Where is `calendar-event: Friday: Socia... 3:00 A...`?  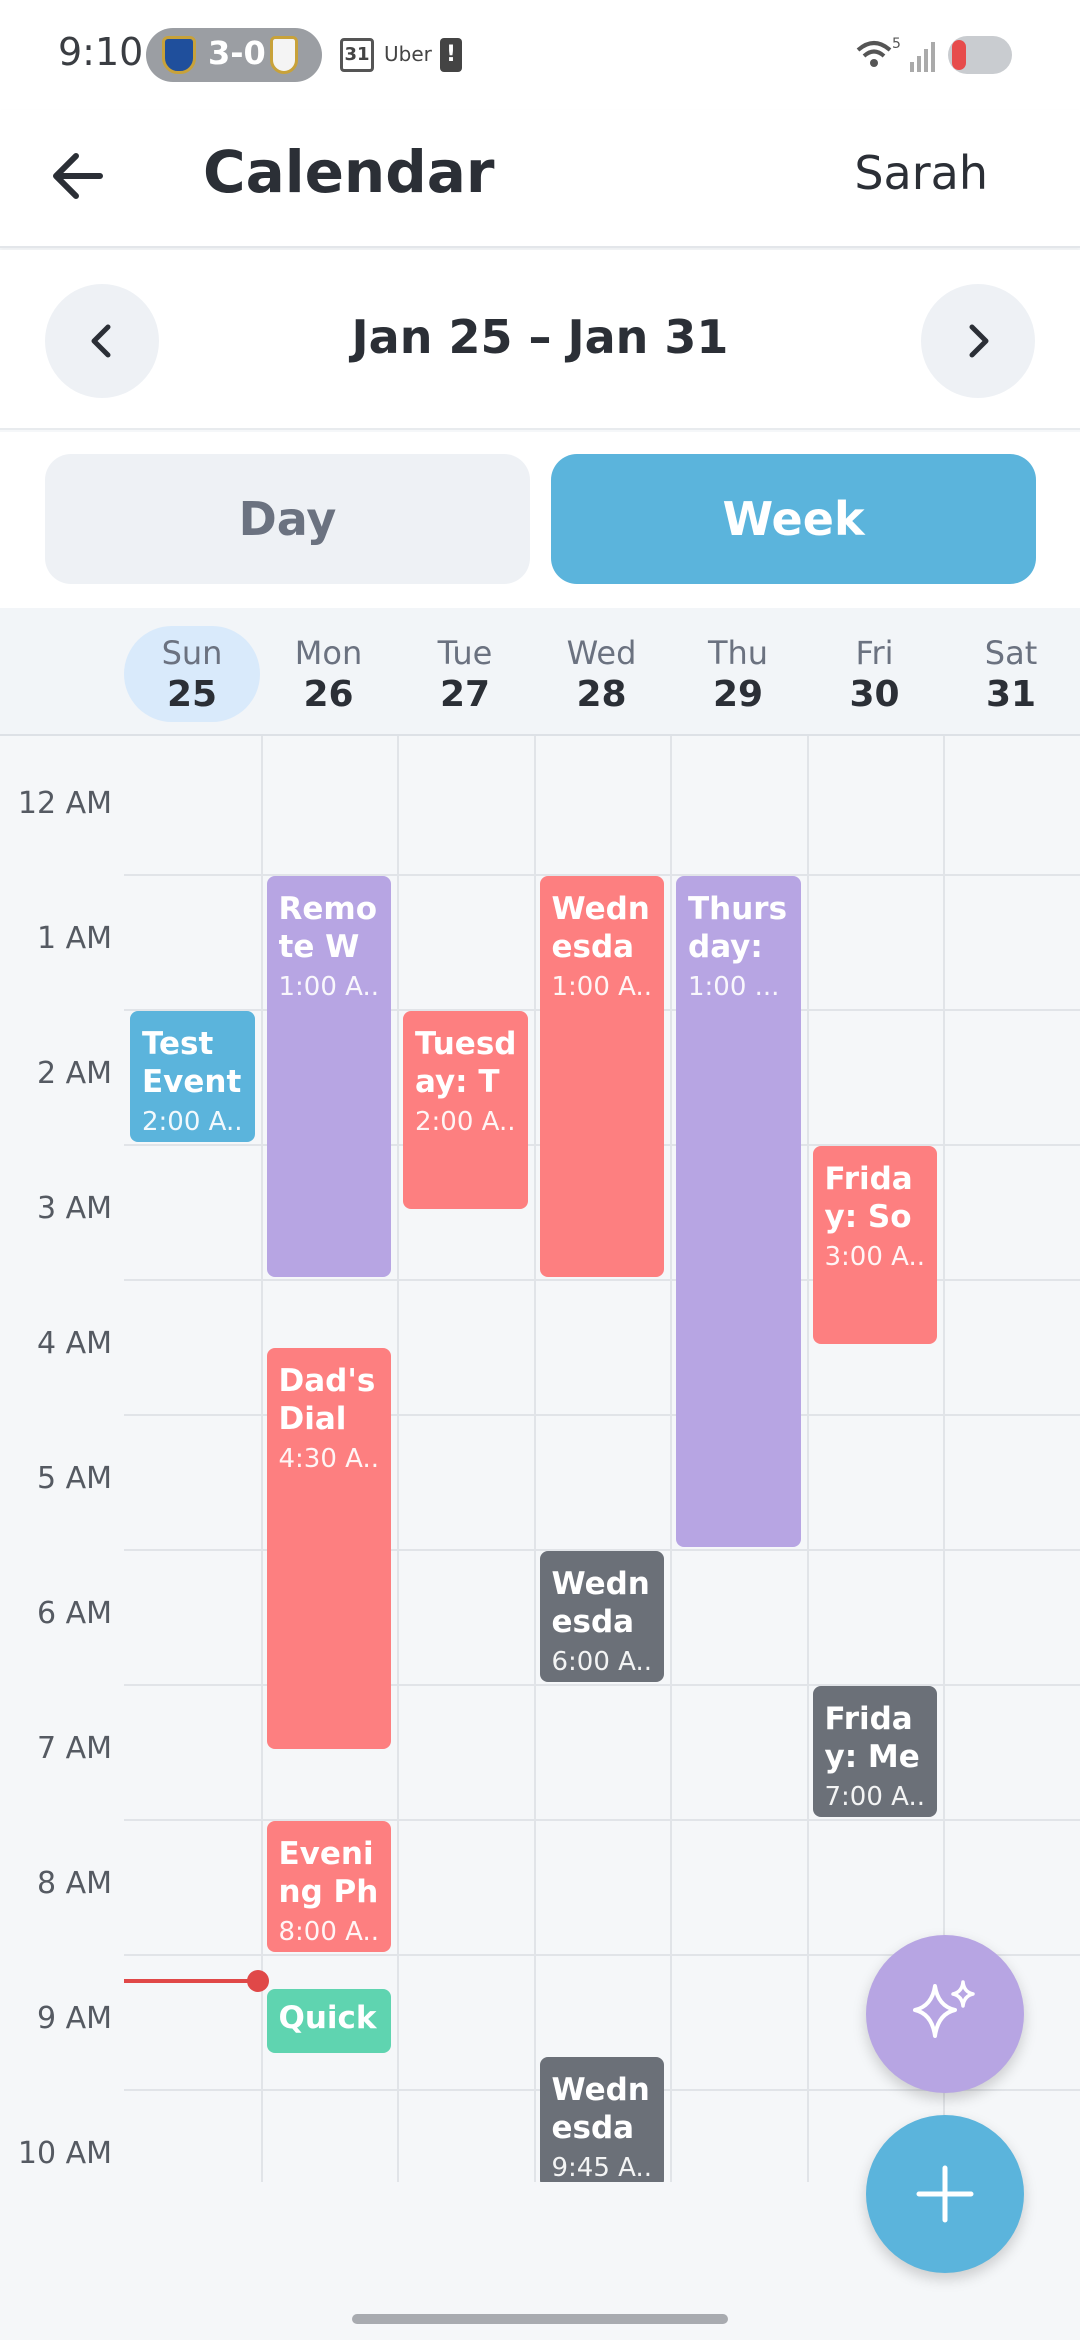 calendar-event: Friday: Socia... 3:00 A... is located at coordinates (874, 1244).